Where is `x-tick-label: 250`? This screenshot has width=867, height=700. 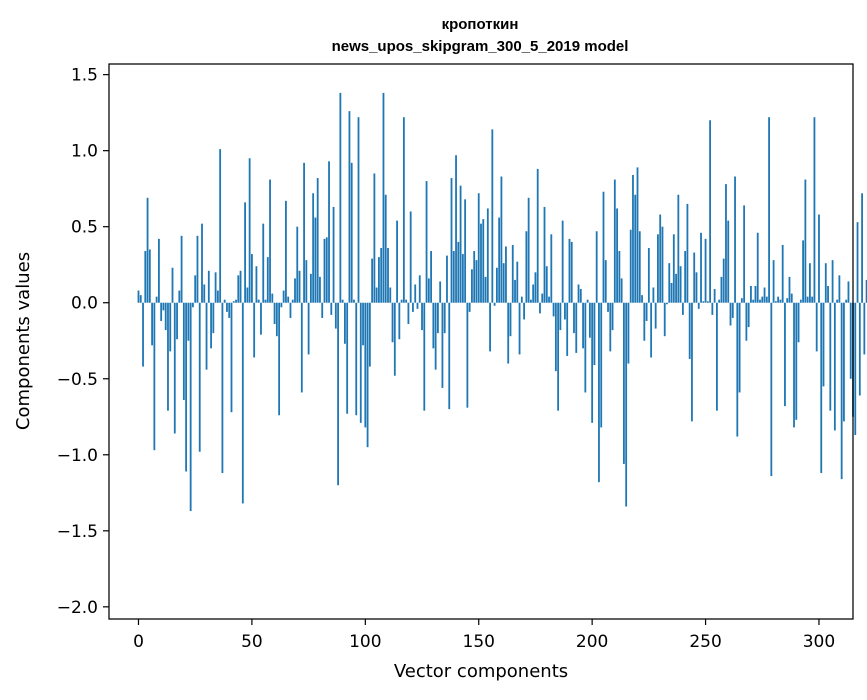 x-tick-label: 250 is located at coordinates (705, 642).